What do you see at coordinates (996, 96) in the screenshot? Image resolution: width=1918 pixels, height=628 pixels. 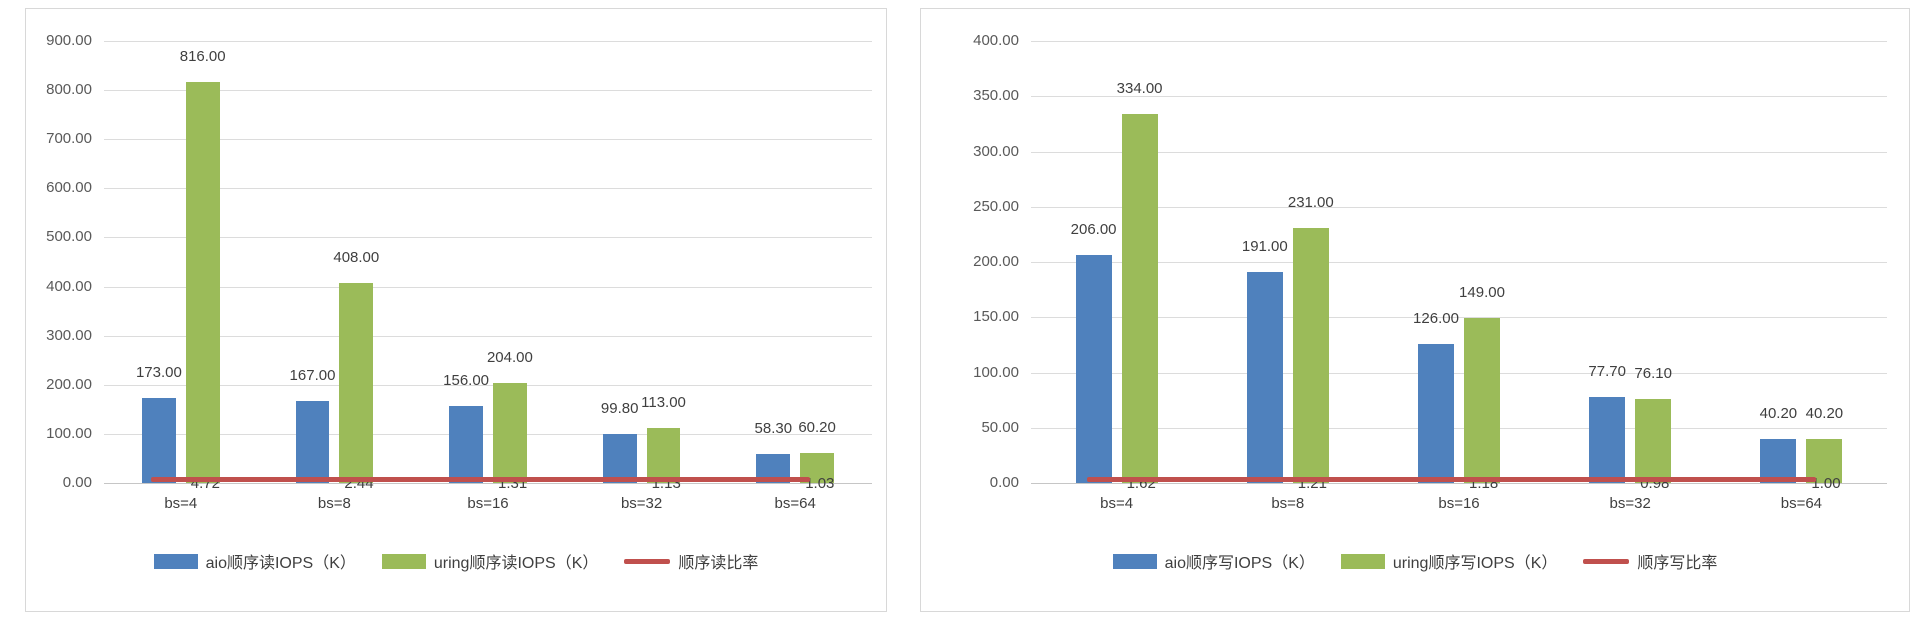 I see `y-axis-tick-label: 350.00` at bounding box center [996, 96].